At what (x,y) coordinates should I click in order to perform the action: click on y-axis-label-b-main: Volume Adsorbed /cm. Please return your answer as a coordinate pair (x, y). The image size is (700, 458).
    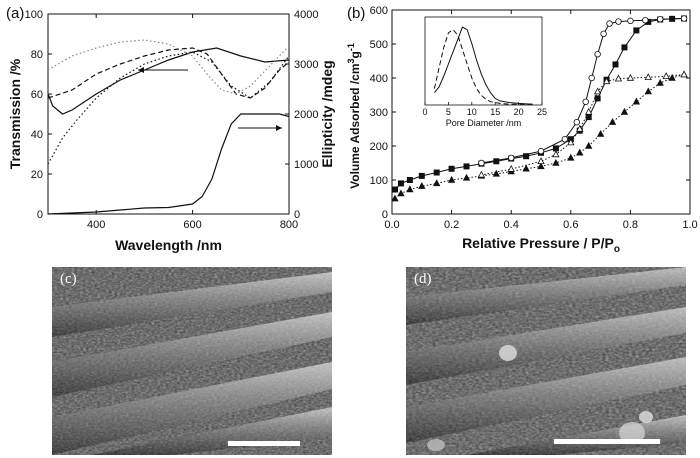
    Looking at the image, I should click on (355, 126).